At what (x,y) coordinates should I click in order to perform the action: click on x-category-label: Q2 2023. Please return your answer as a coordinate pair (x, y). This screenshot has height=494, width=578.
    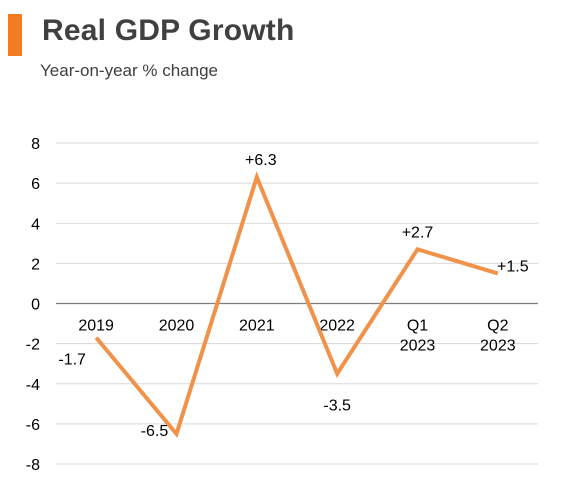
    Looking at the image, I should click on (498, 336).